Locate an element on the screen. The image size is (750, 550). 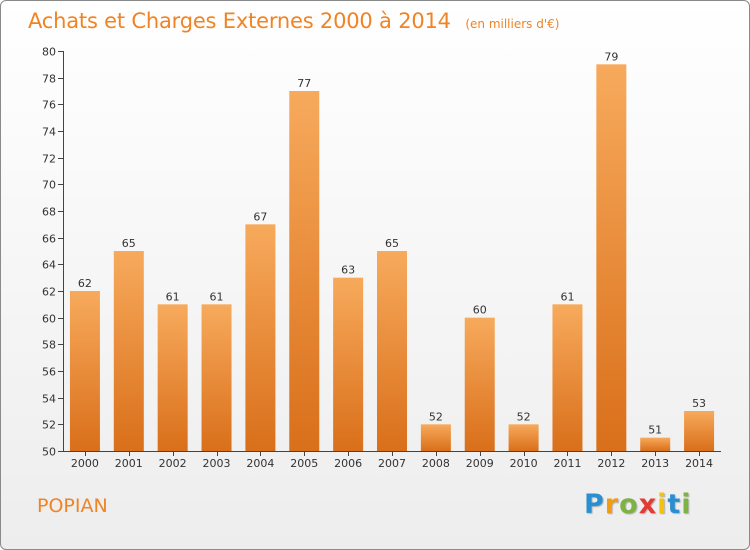
x-tick-label-2006: 2006 is located at coordinates (348, 463).